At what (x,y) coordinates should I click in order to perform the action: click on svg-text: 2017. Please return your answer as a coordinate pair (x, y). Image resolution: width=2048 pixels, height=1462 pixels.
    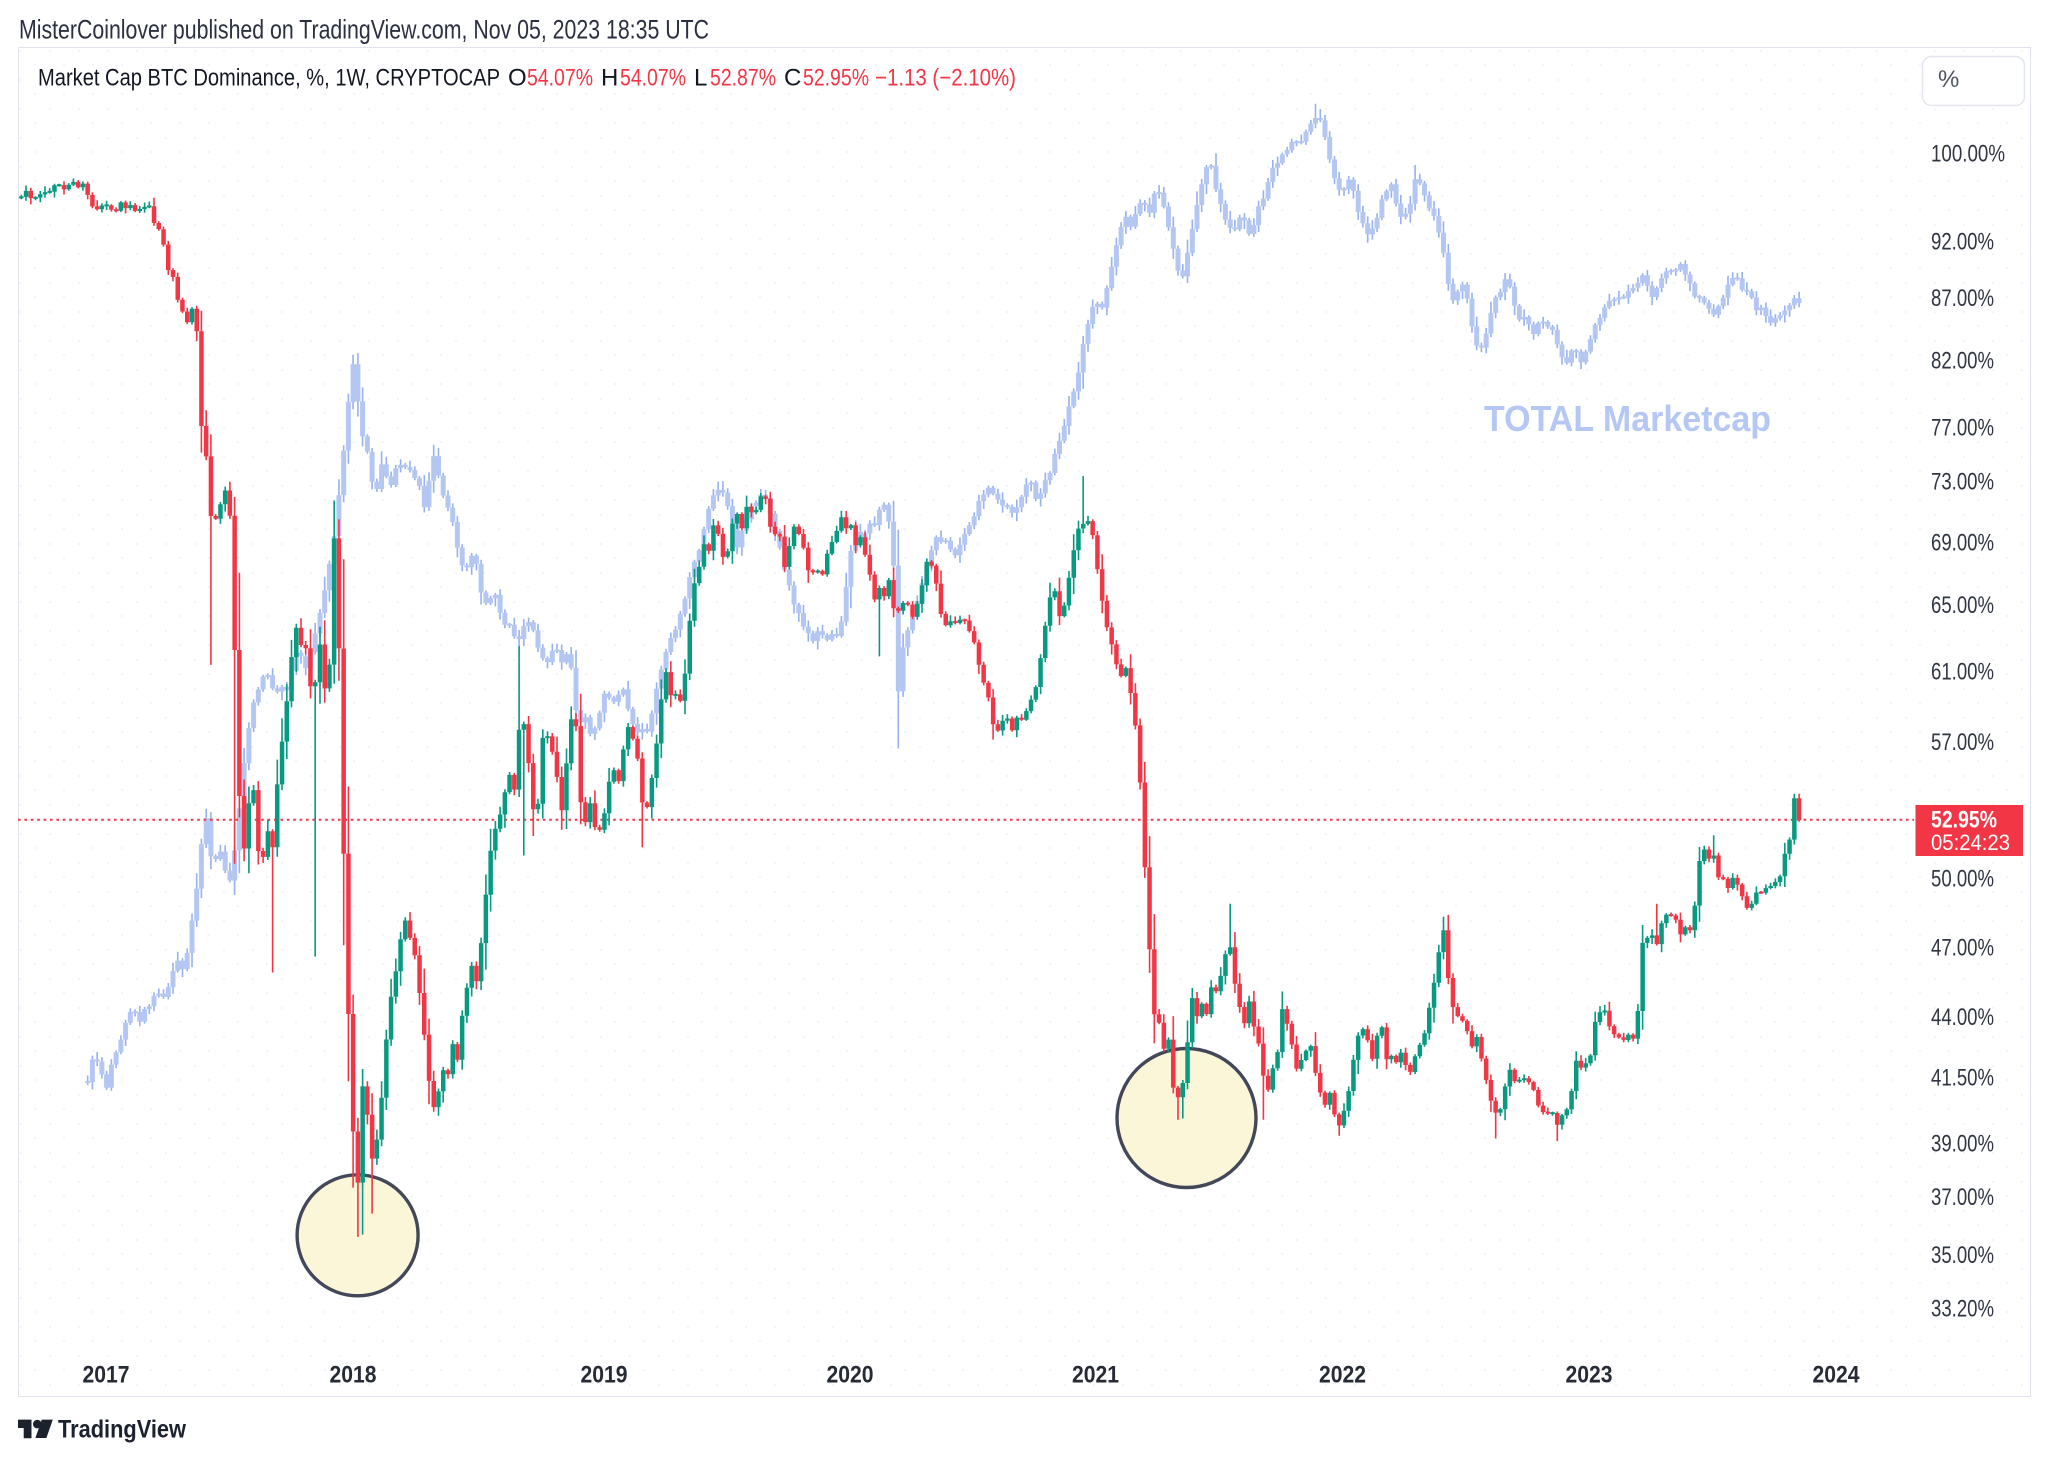
    Looking at the image, I should click on (106, 1375).